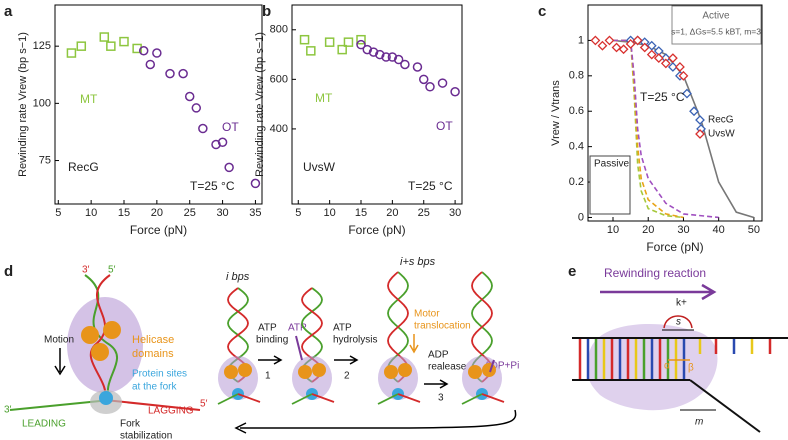 The width and height of the screenshot is (788, 440). I want to click on y-tick-label: 0.8, so click(576, 76).